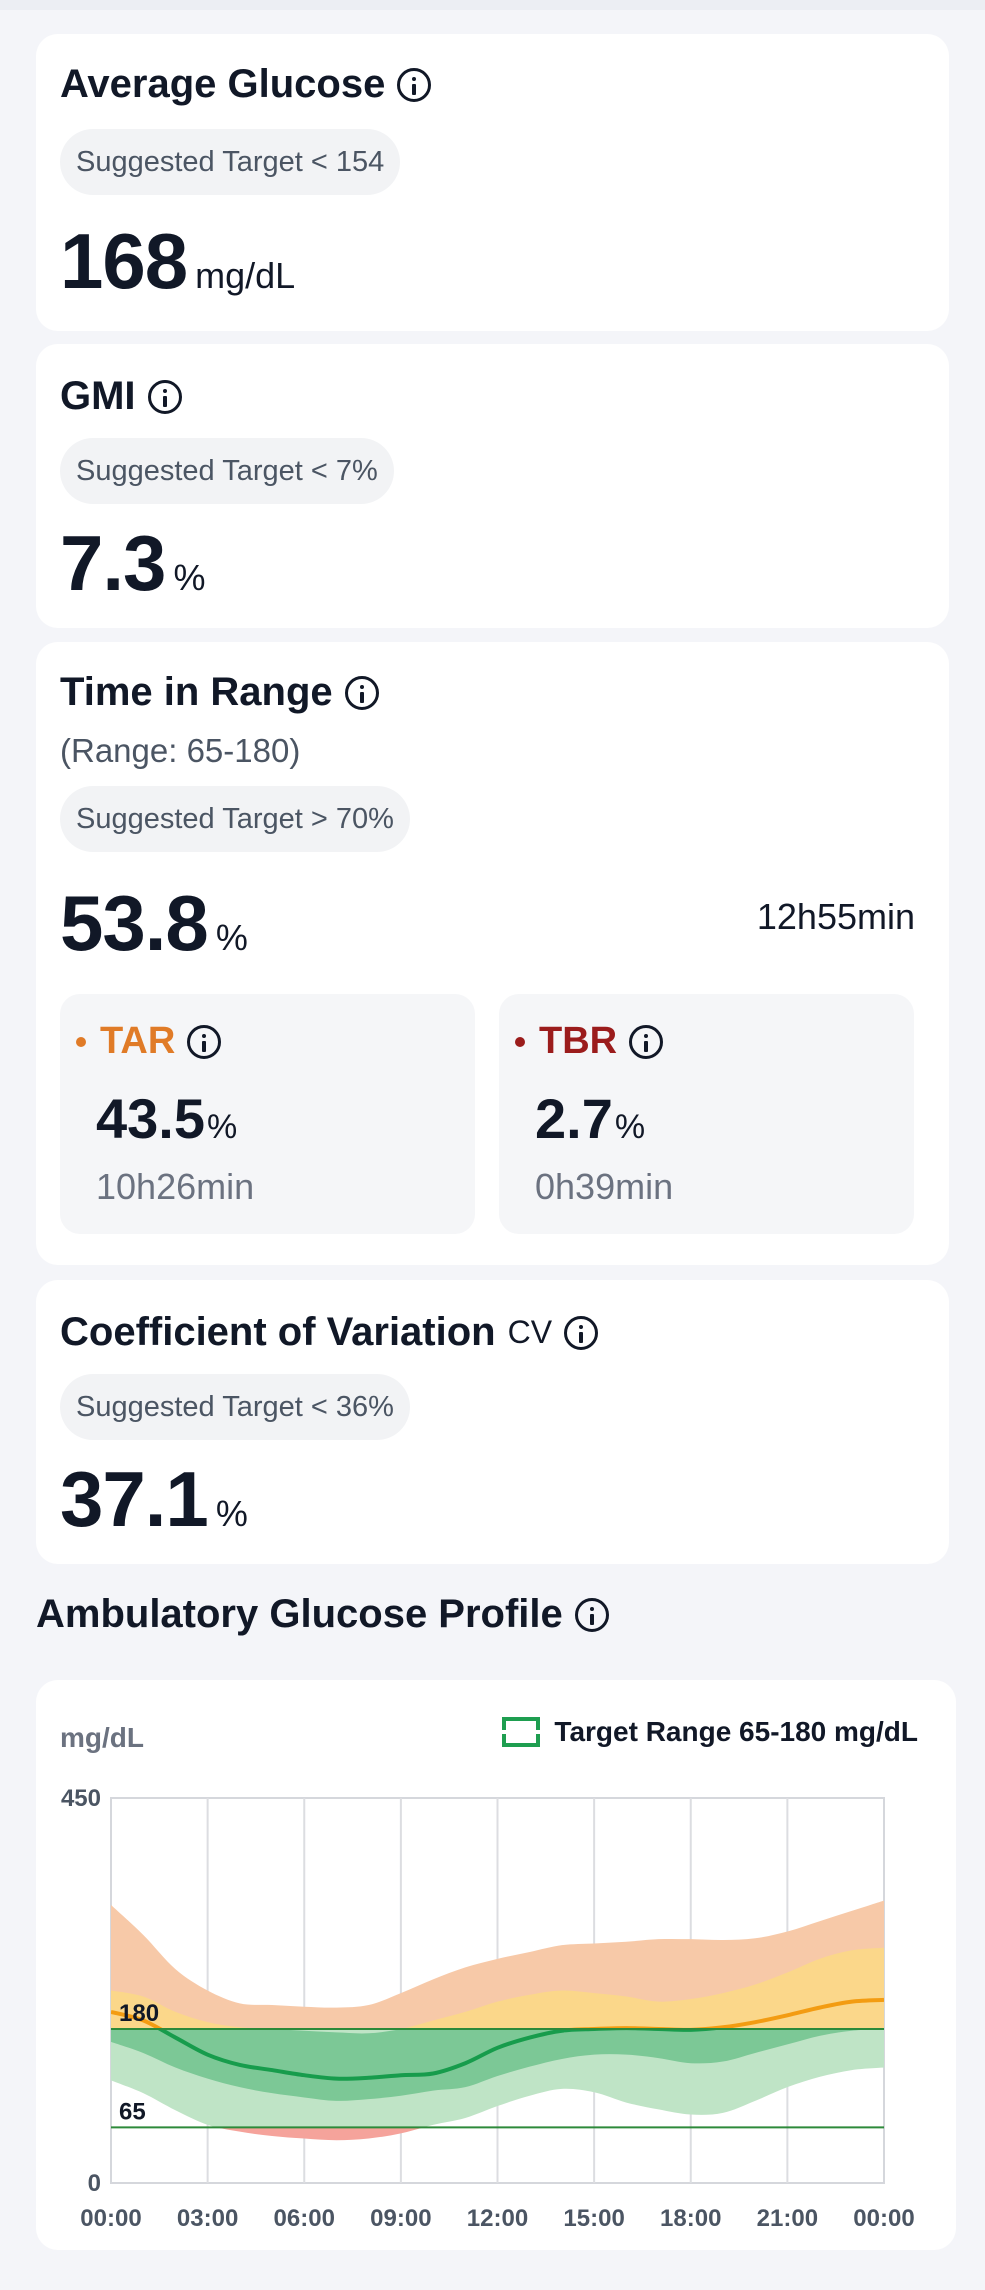  I want to click on target-range-legend: Target Range 65-180 mg/dL, so click(710, 1732).